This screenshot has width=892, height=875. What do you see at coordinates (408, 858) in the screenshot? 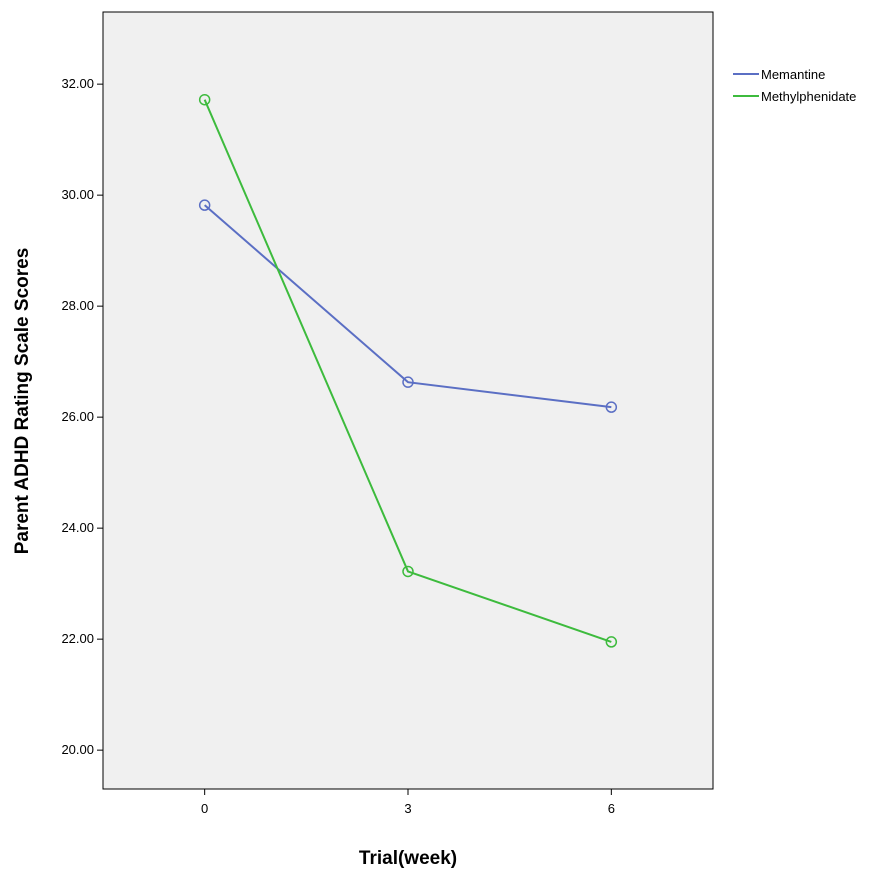
I see `x-axis-title: Trial(week)` at bounding box center [408, 858].